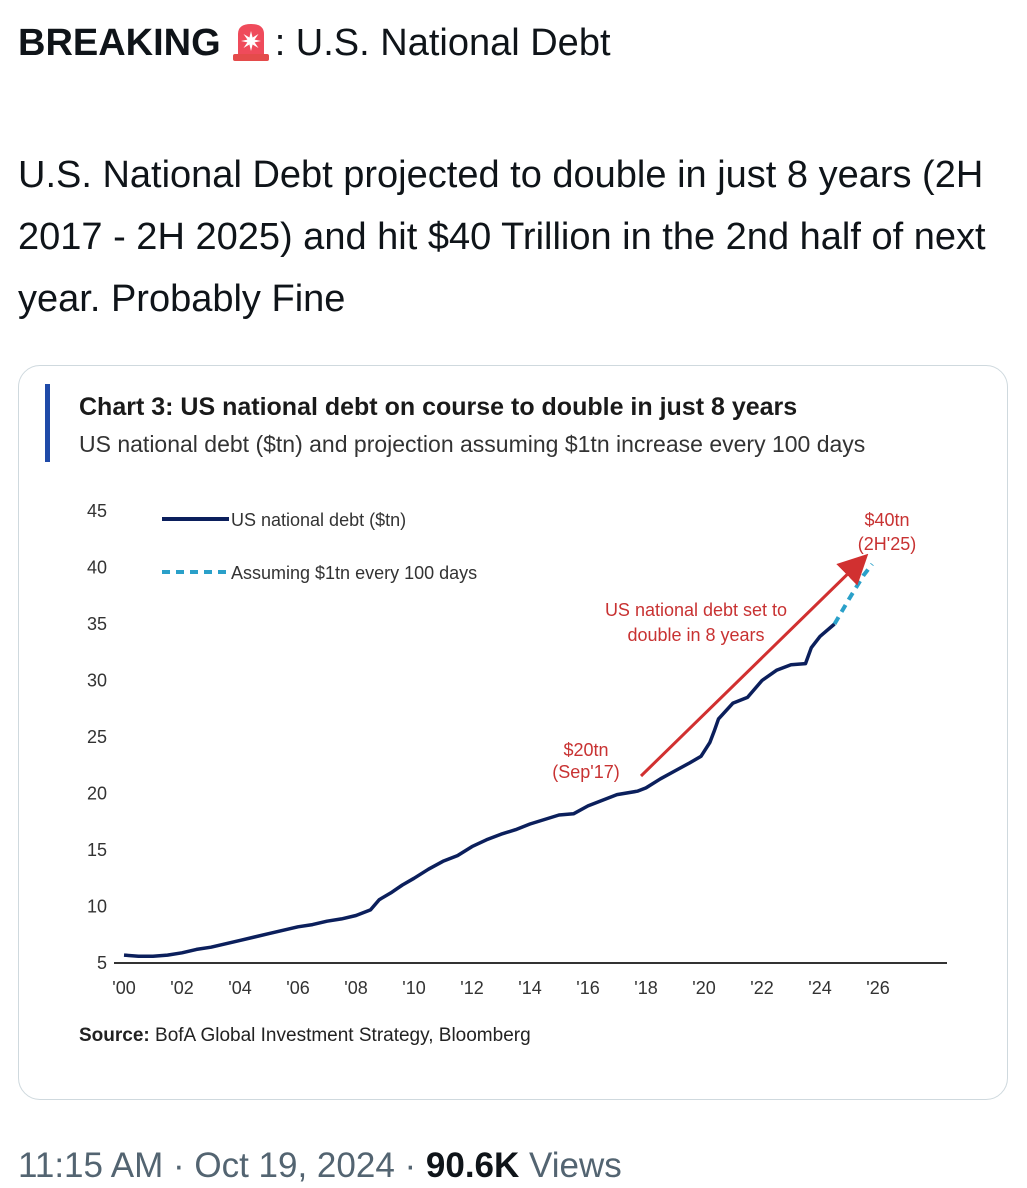 The width and height of the screenshot is (1027, 1188). I want to click on y-tick-label: 10, so click(97, 907).